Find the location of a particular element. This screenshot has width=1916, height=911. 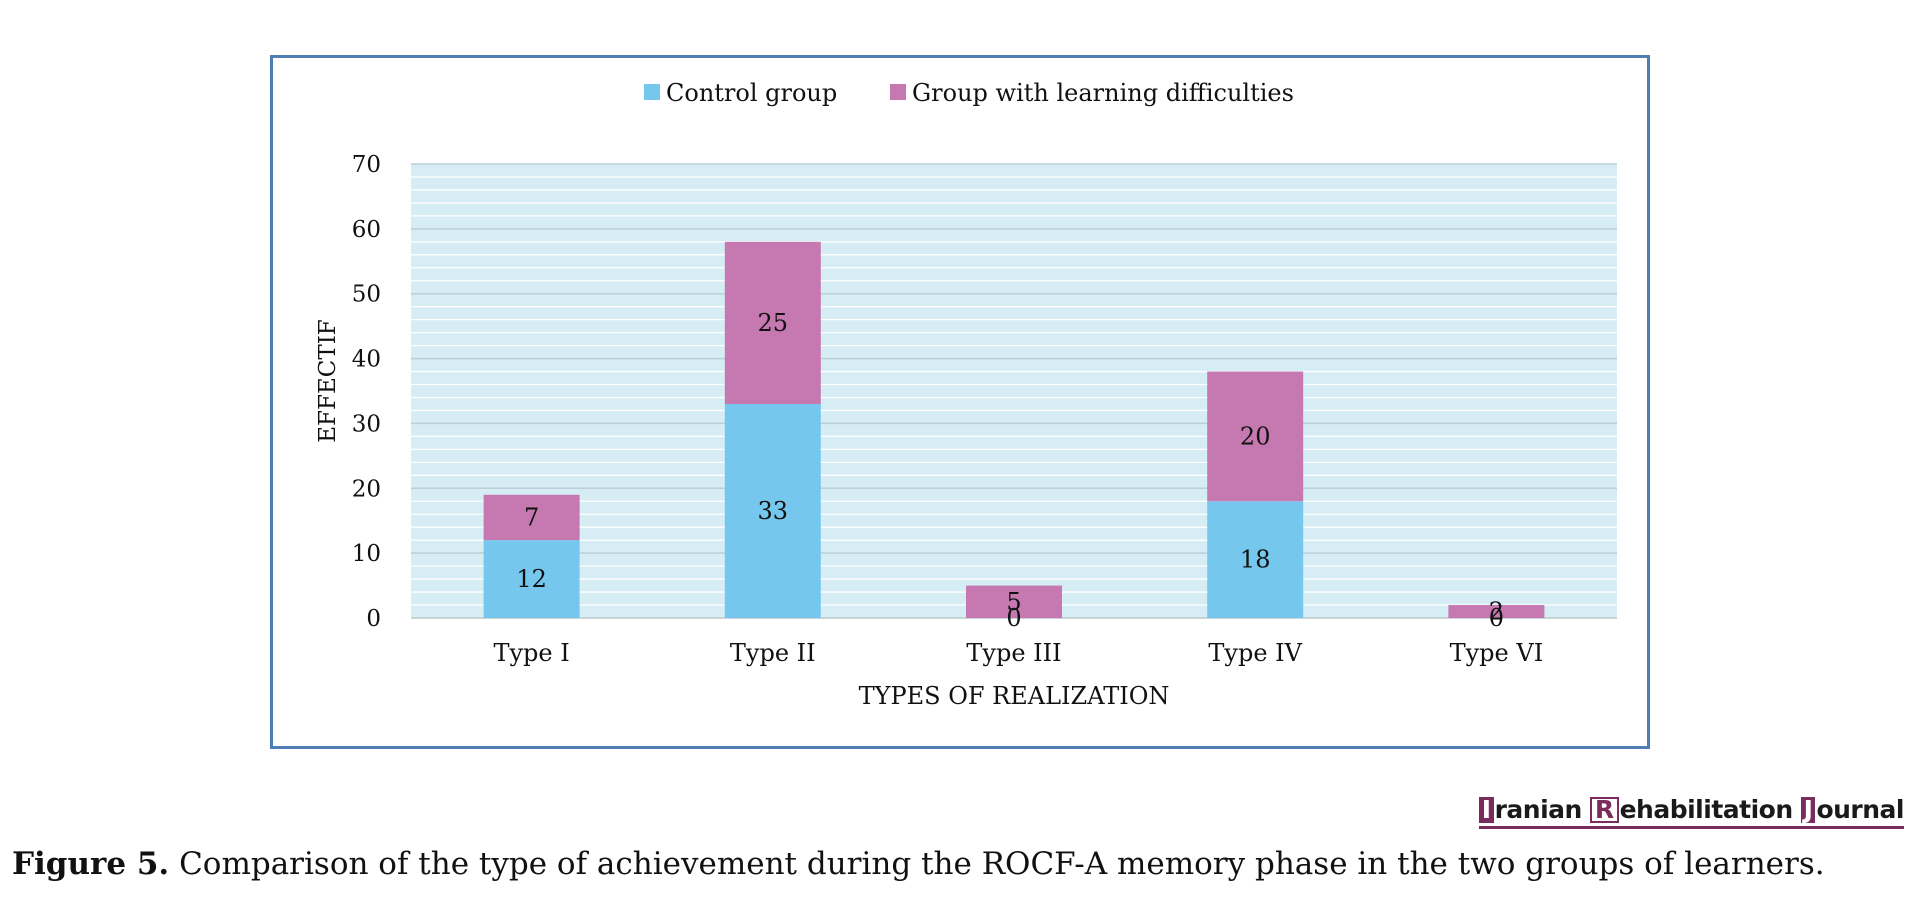

legend-swatch-control is located at coordinates (652, 92).